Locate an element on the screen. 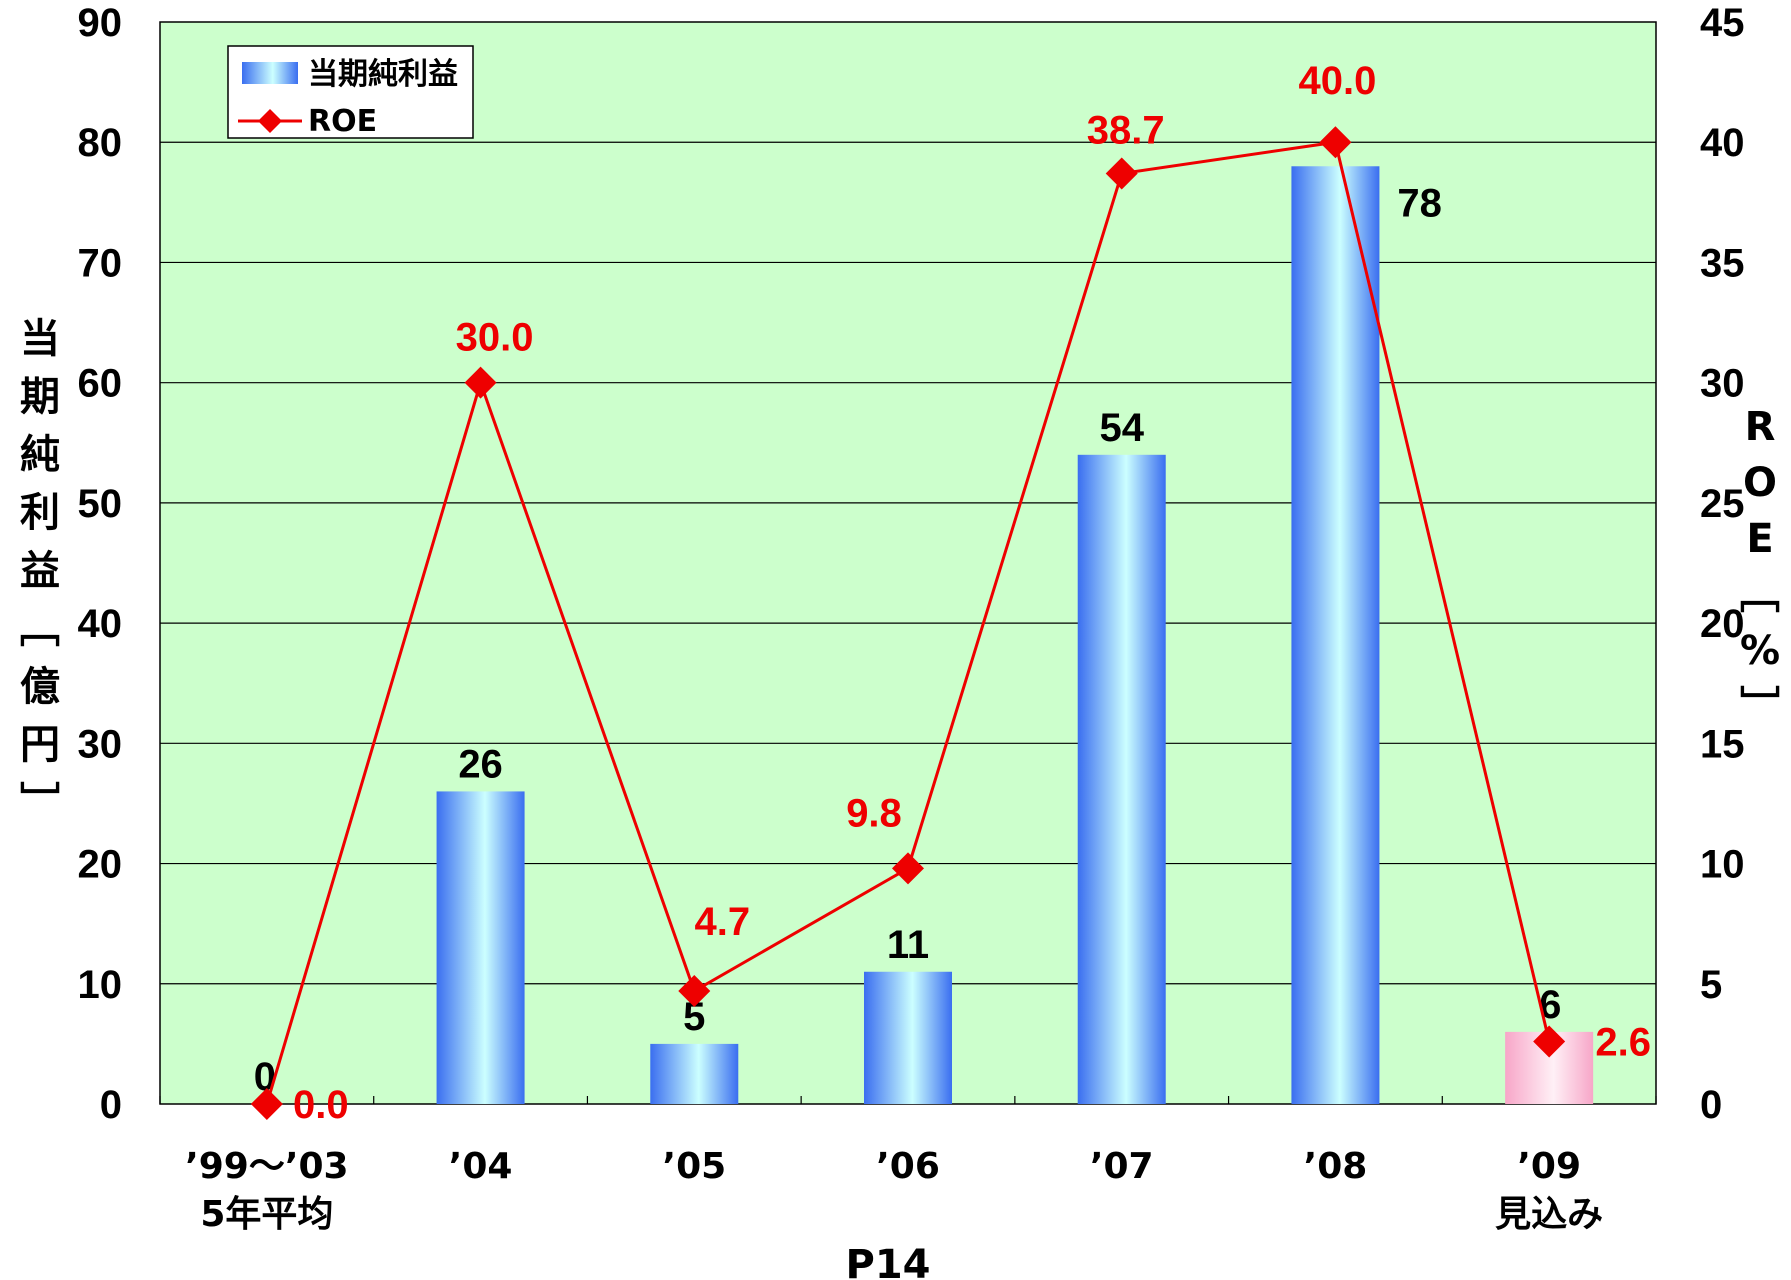 This screenshot has width=1791, height=1280. right-tick-label: 15 is located at coordinates (1722, 744).